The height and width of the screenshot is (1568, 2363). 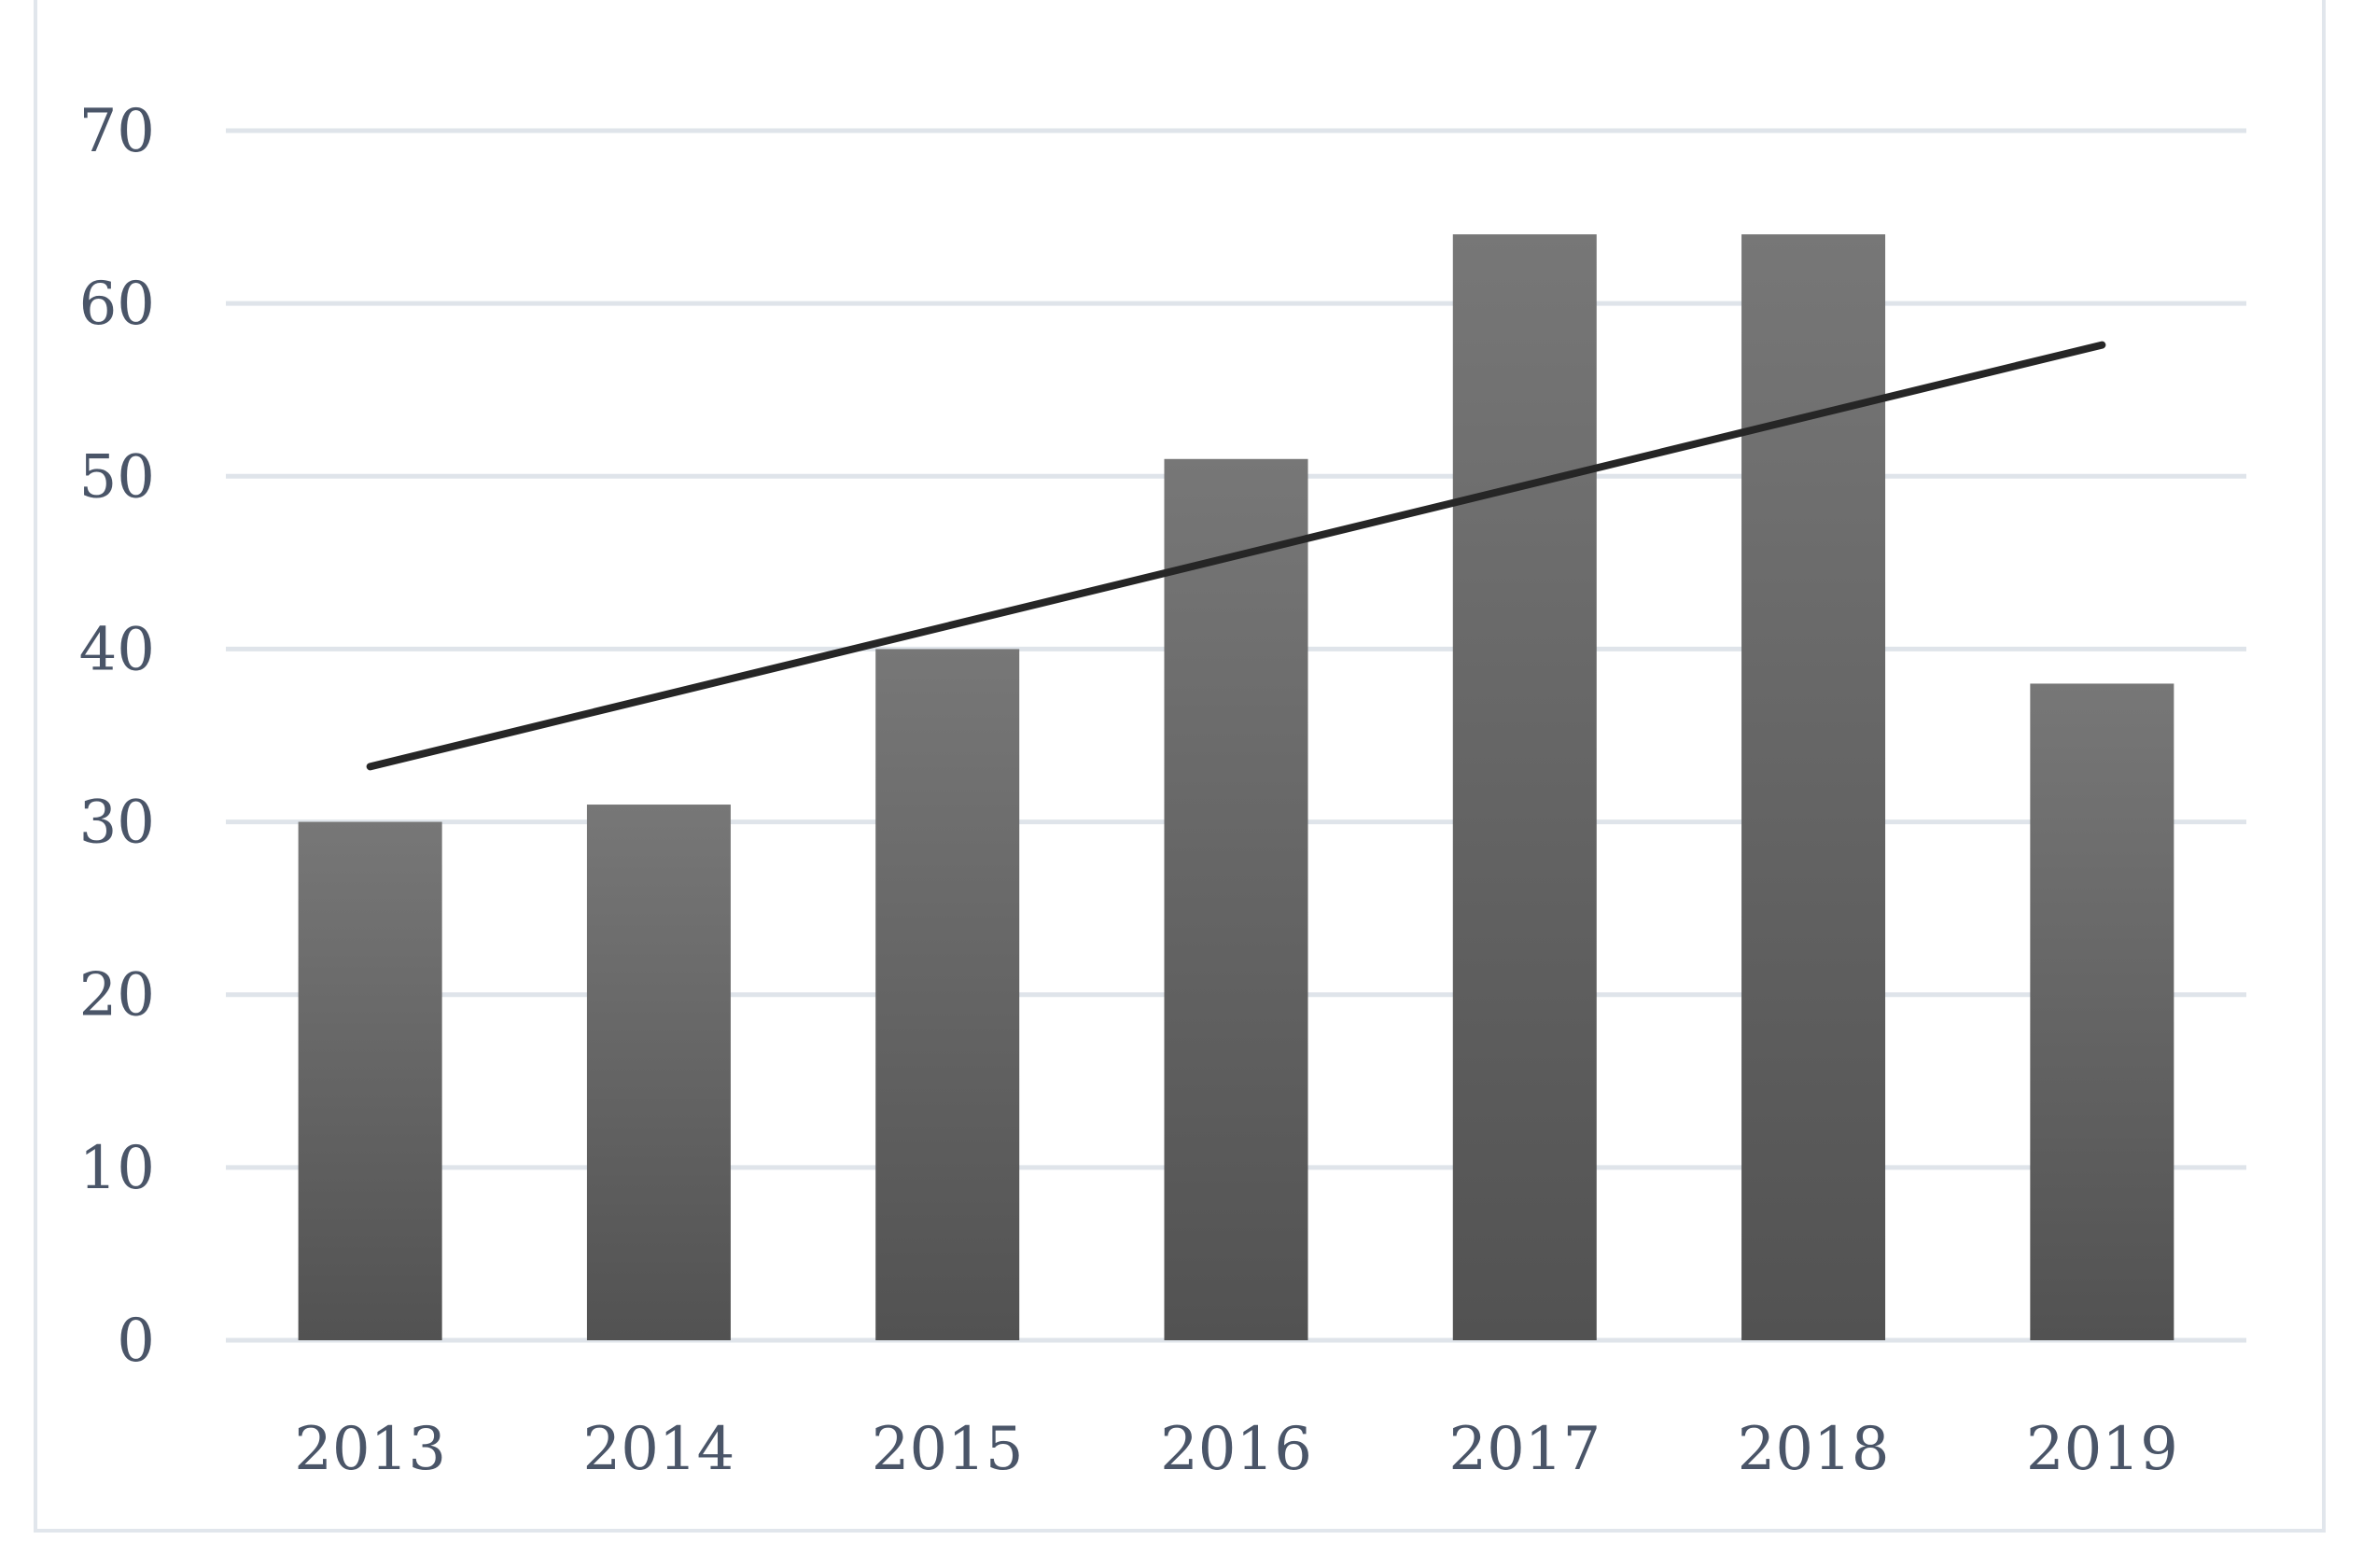 I want to click on y-tick-label: 50, so click(x=117, y=476).